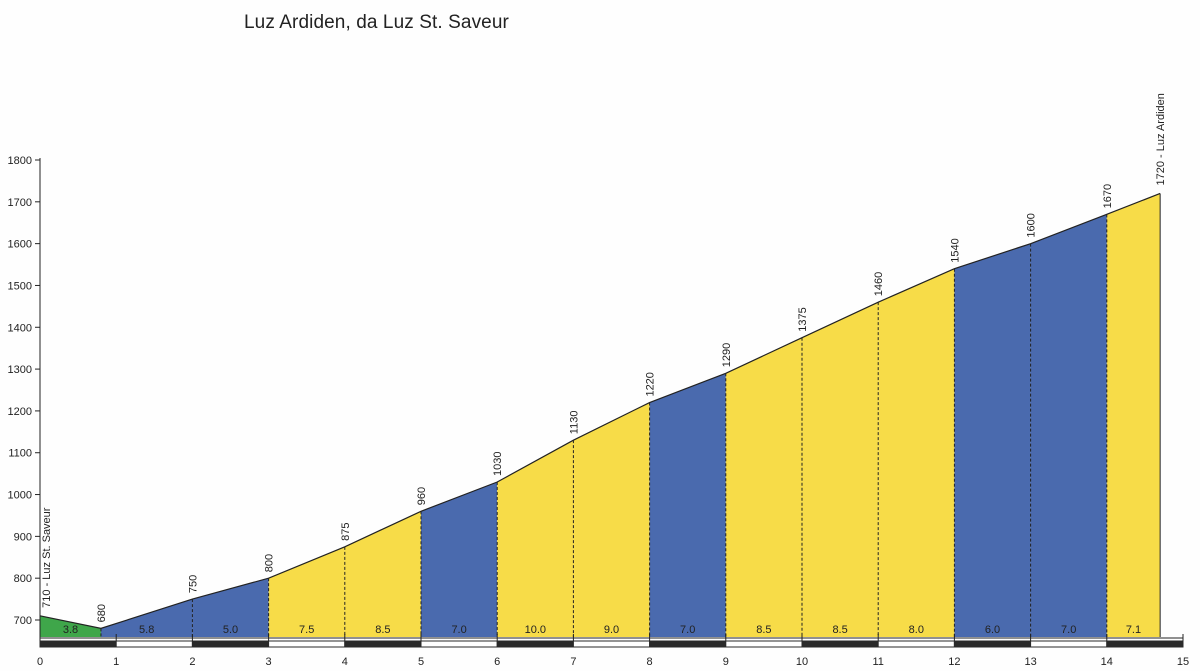 The width and height of the screenshot is (1200, 671). What do you see at coordinates (346, 531) in the screenshot?
I see `elevation-label: 875` at bounding box center [346, 531].